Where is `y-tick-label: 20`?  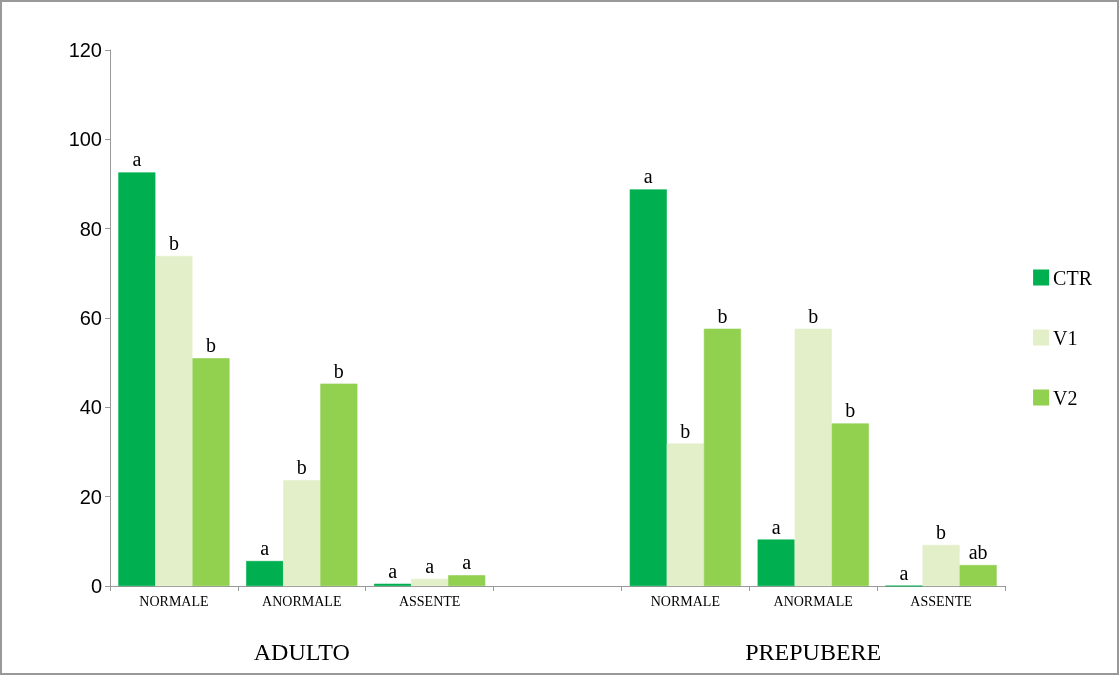
y-tick-label: 20 is located at coordinates (90, 496).